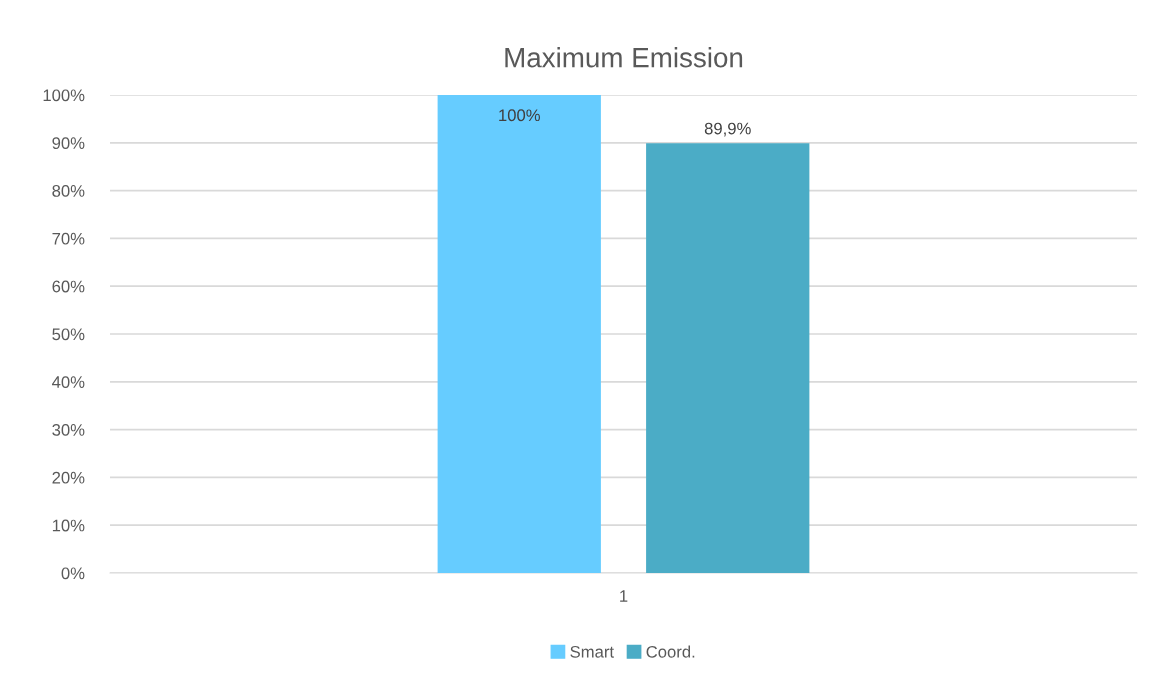  What do you see at coordinates (624, 596) in the screenshot?
I see `x-tick-label: 1` at bounding box center [624, 596].